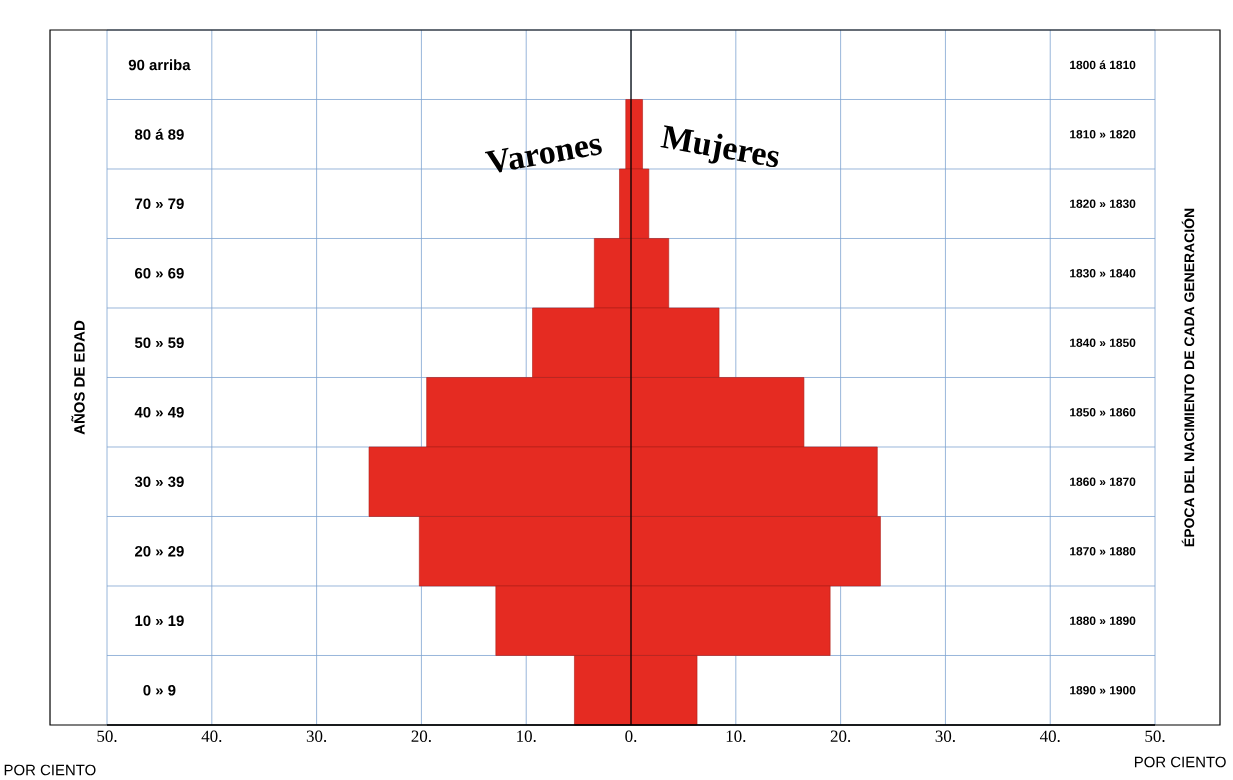  I want to click on annotation: 1840 » 1850, so click(1103, 342).